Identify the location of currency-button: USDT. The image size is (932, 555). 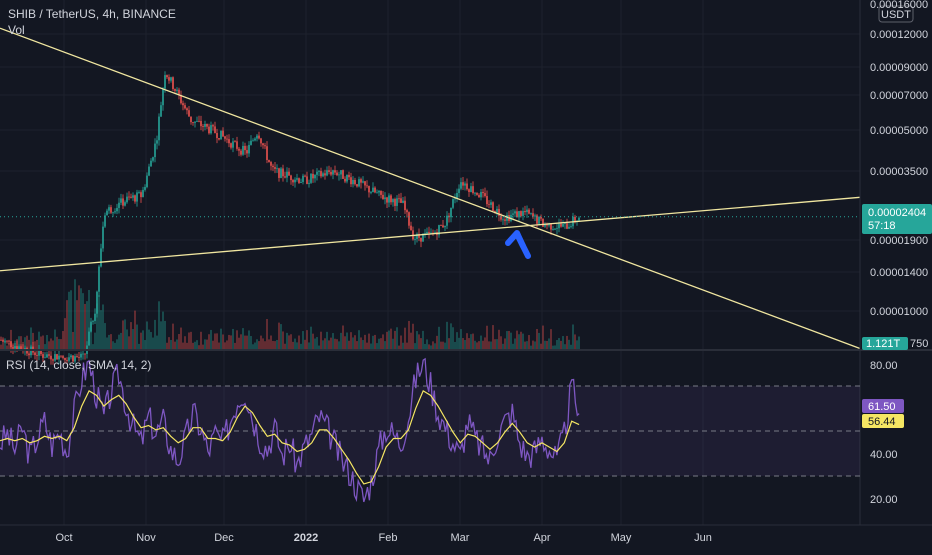
(896, 14).